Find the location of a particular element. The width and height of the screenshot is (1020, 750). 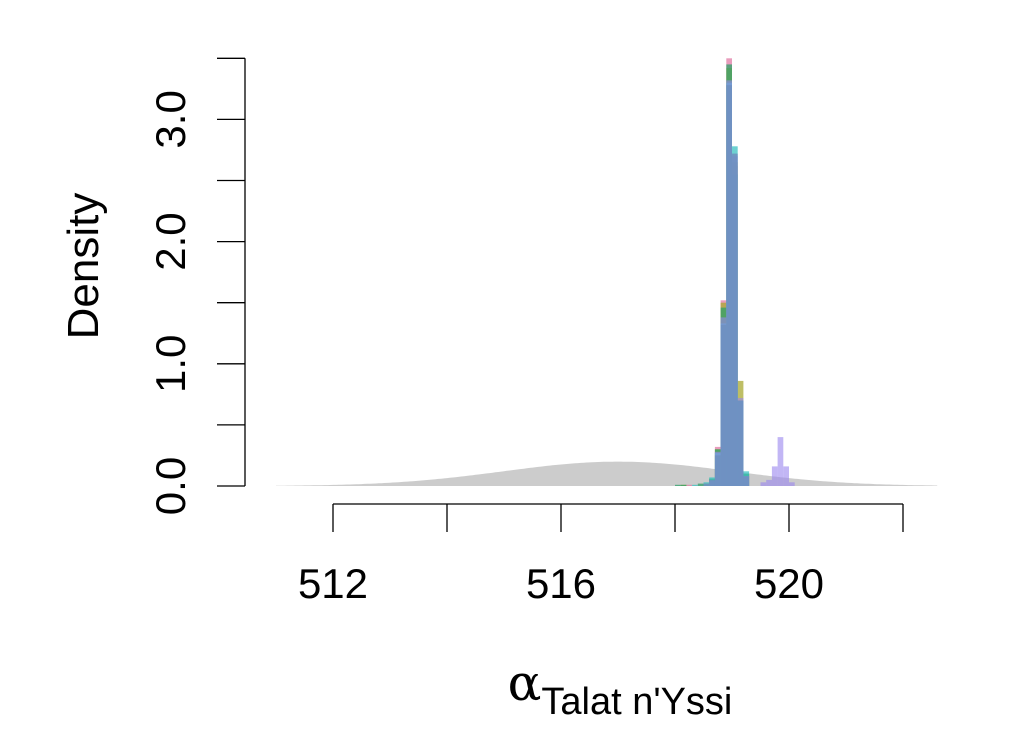

x-axis-title-symbol: α is located at coordinates (525, 683).